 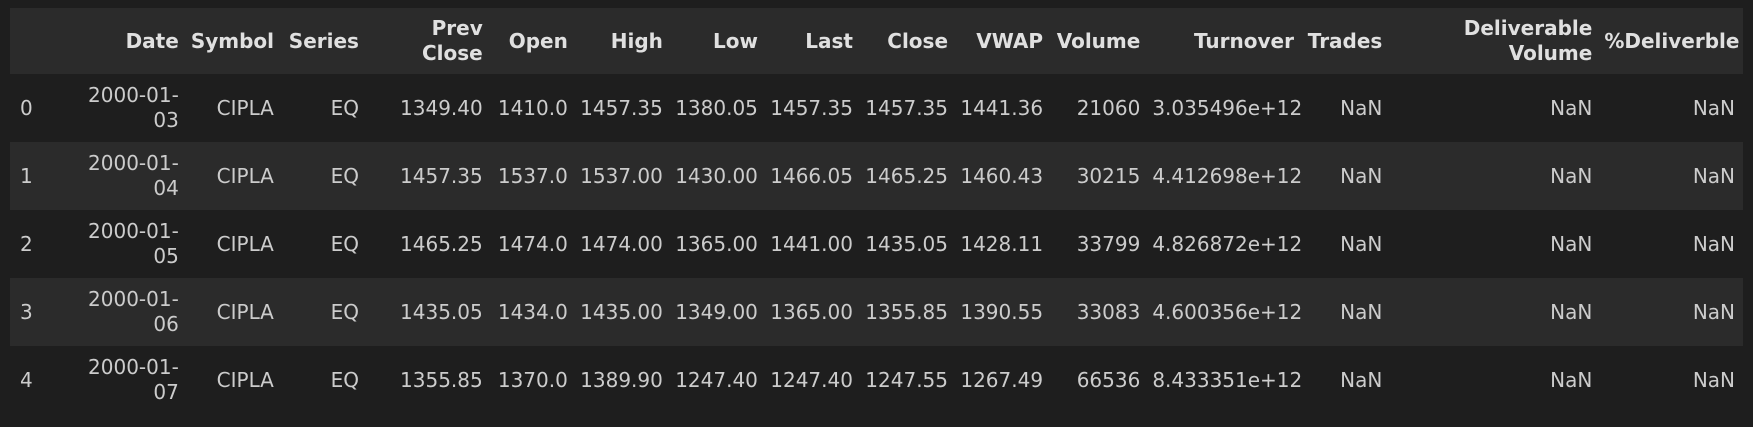 I want to click on table-cell: 2000-01-05, so click(x=133, y=243).